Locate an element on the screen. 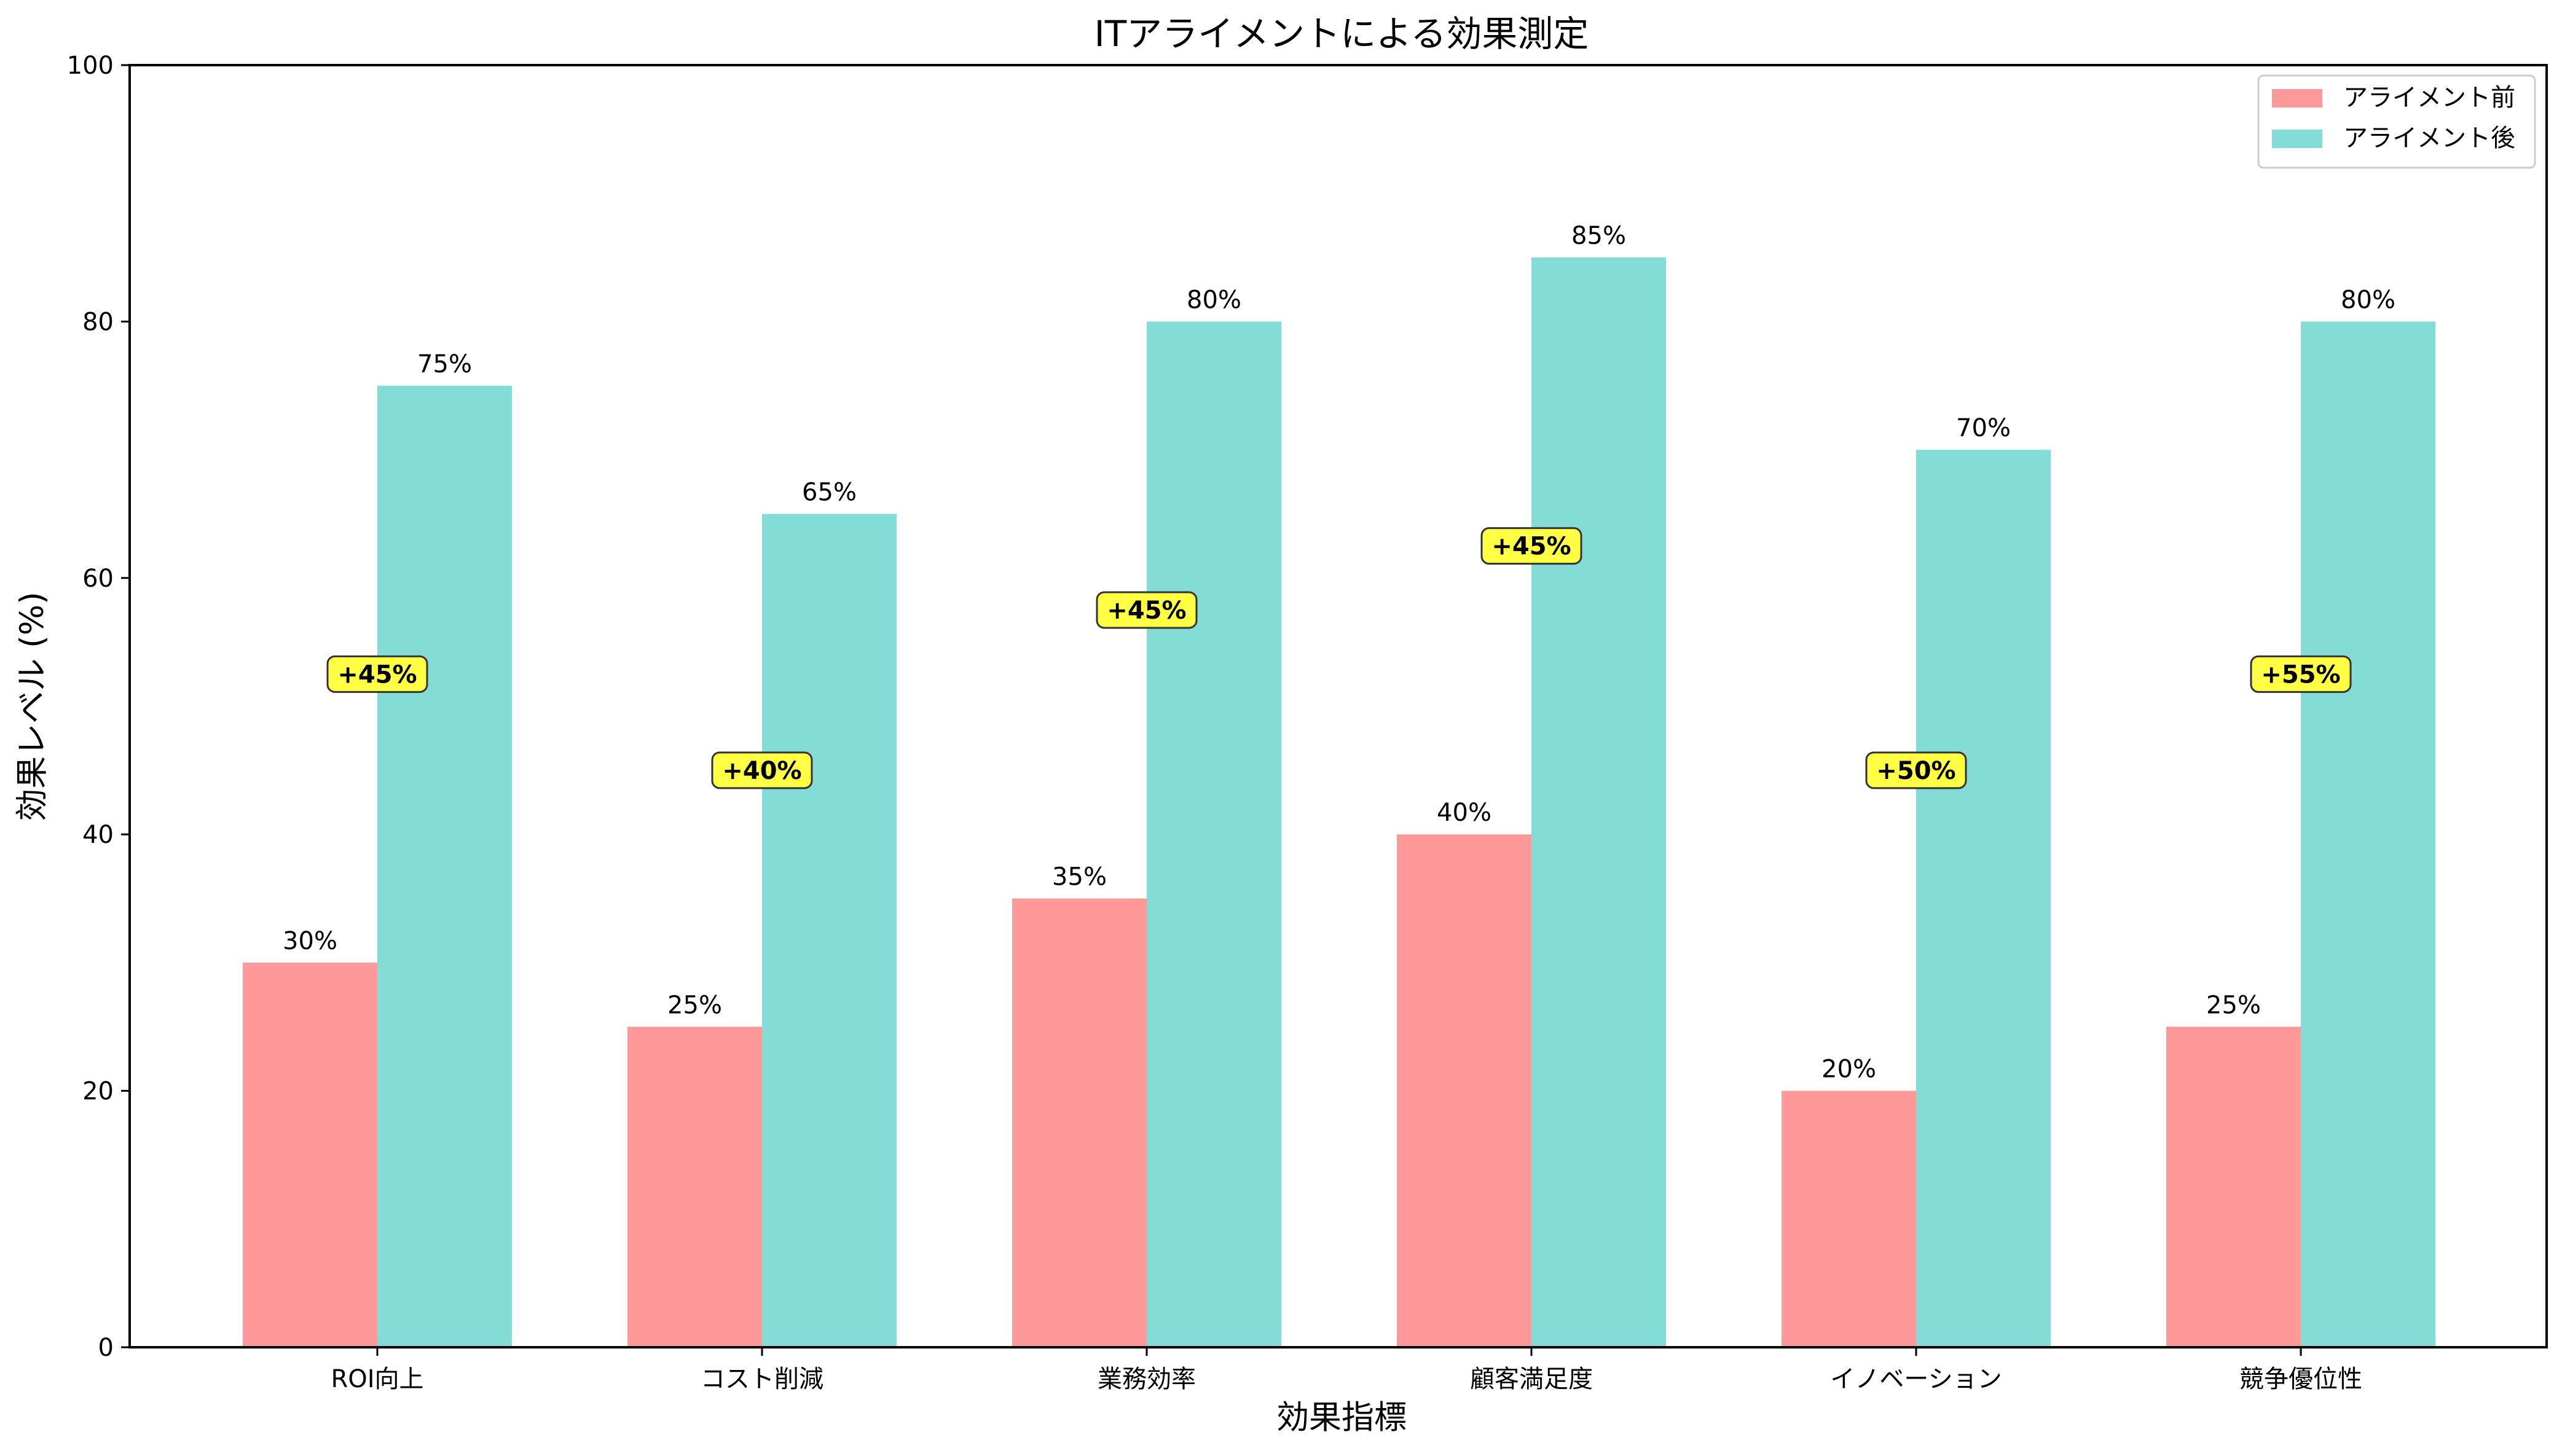 Image resolution: width=2562 pixels, height=1456 pixels. x-tick-label: コスト削減 is located at coordinates (762, 1379).